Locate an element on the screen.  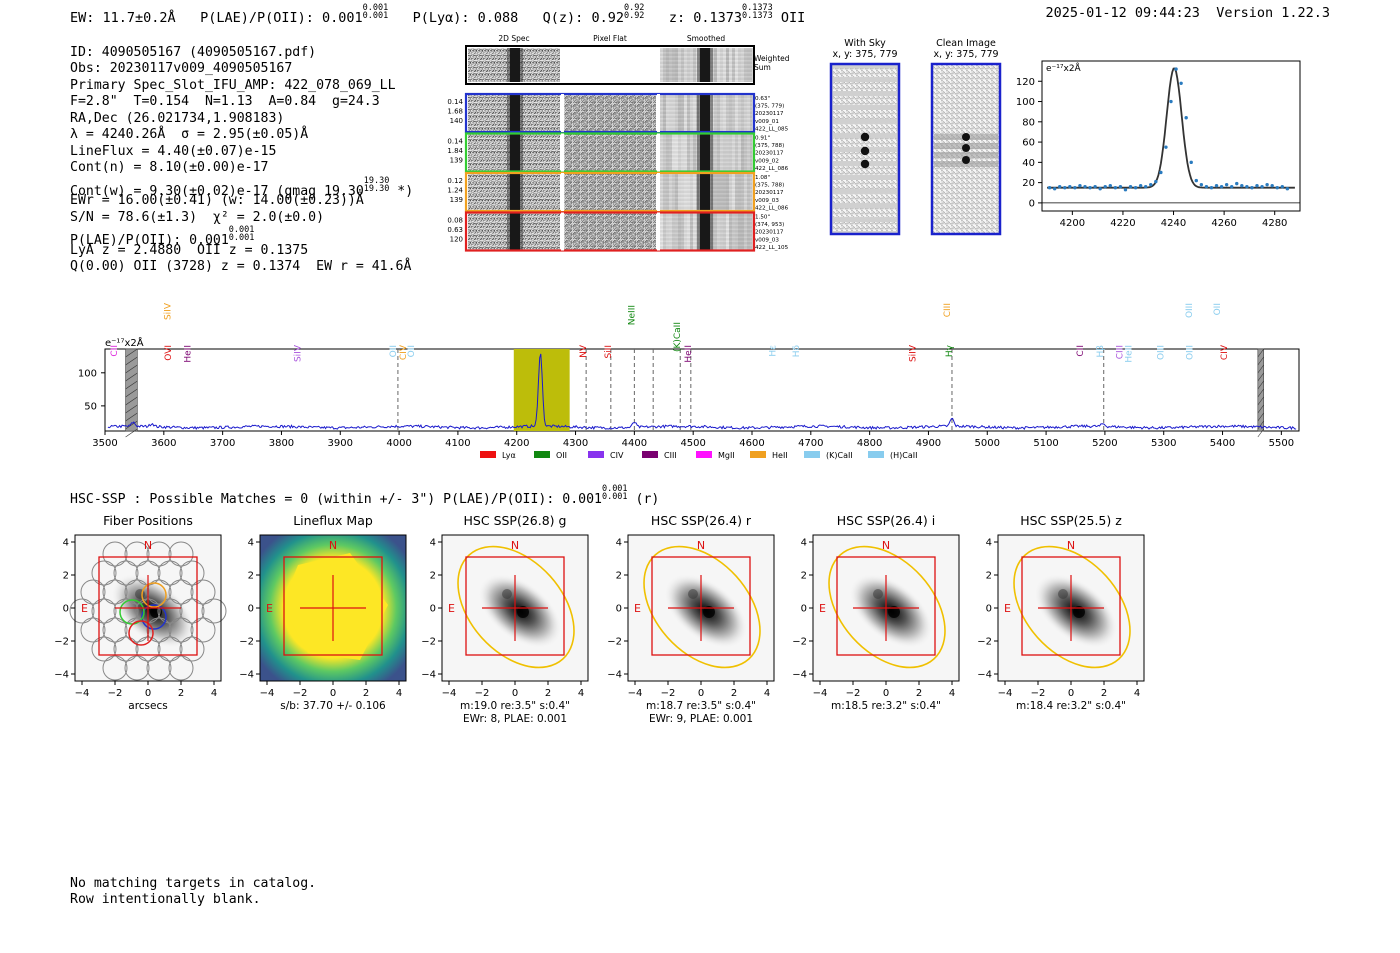
spec-legend-label: HeII is located at coordinates (780, 455).